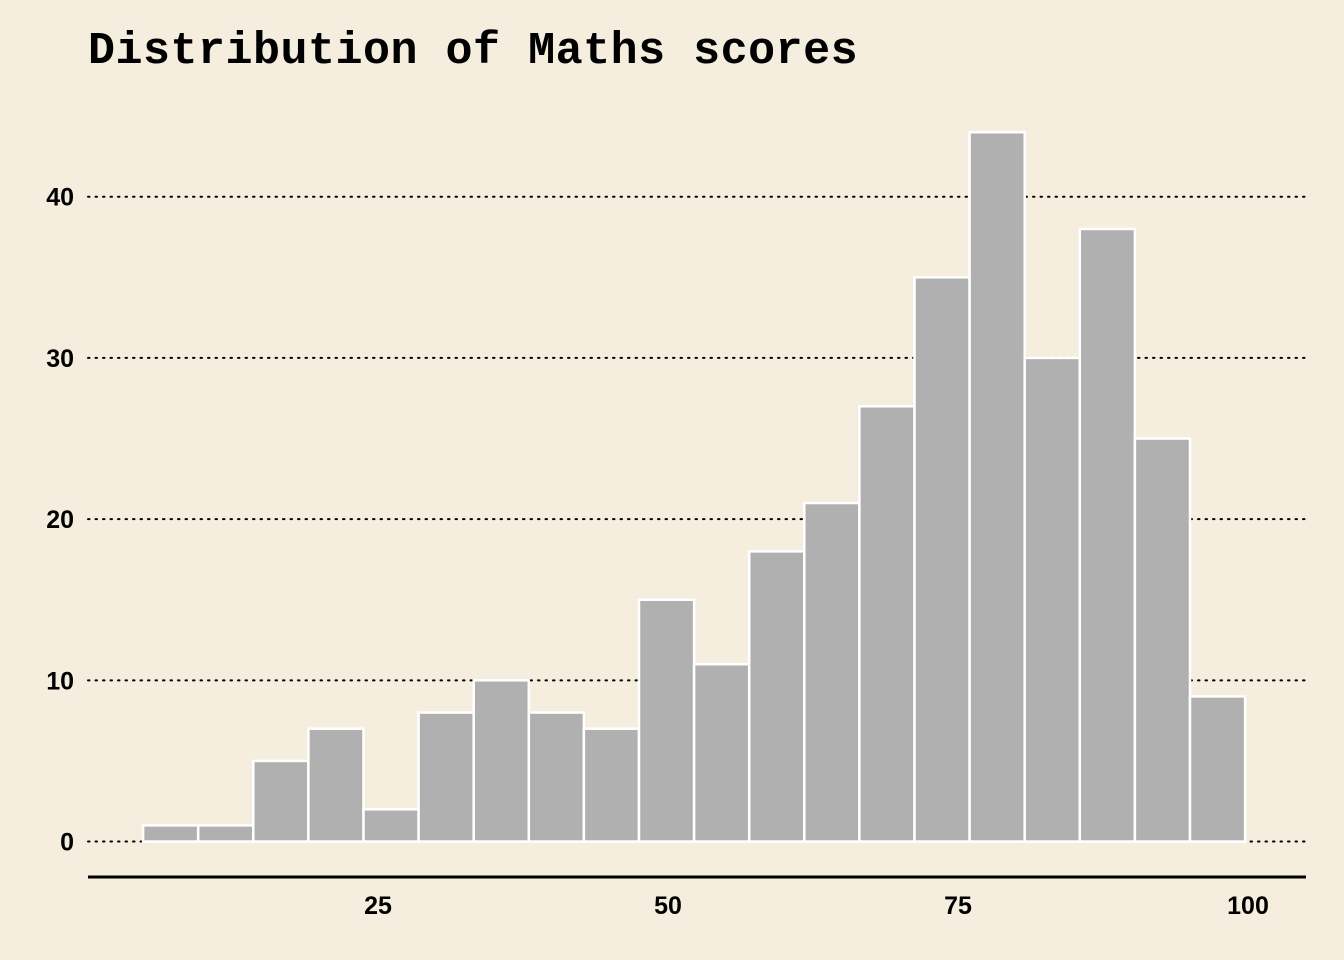 This screenshot has height=960, width=1344. What do you see at coordinates (668, 906) in the screenshot?
I see `x-tick-label-50: 50` at bounding box center [668, 906].